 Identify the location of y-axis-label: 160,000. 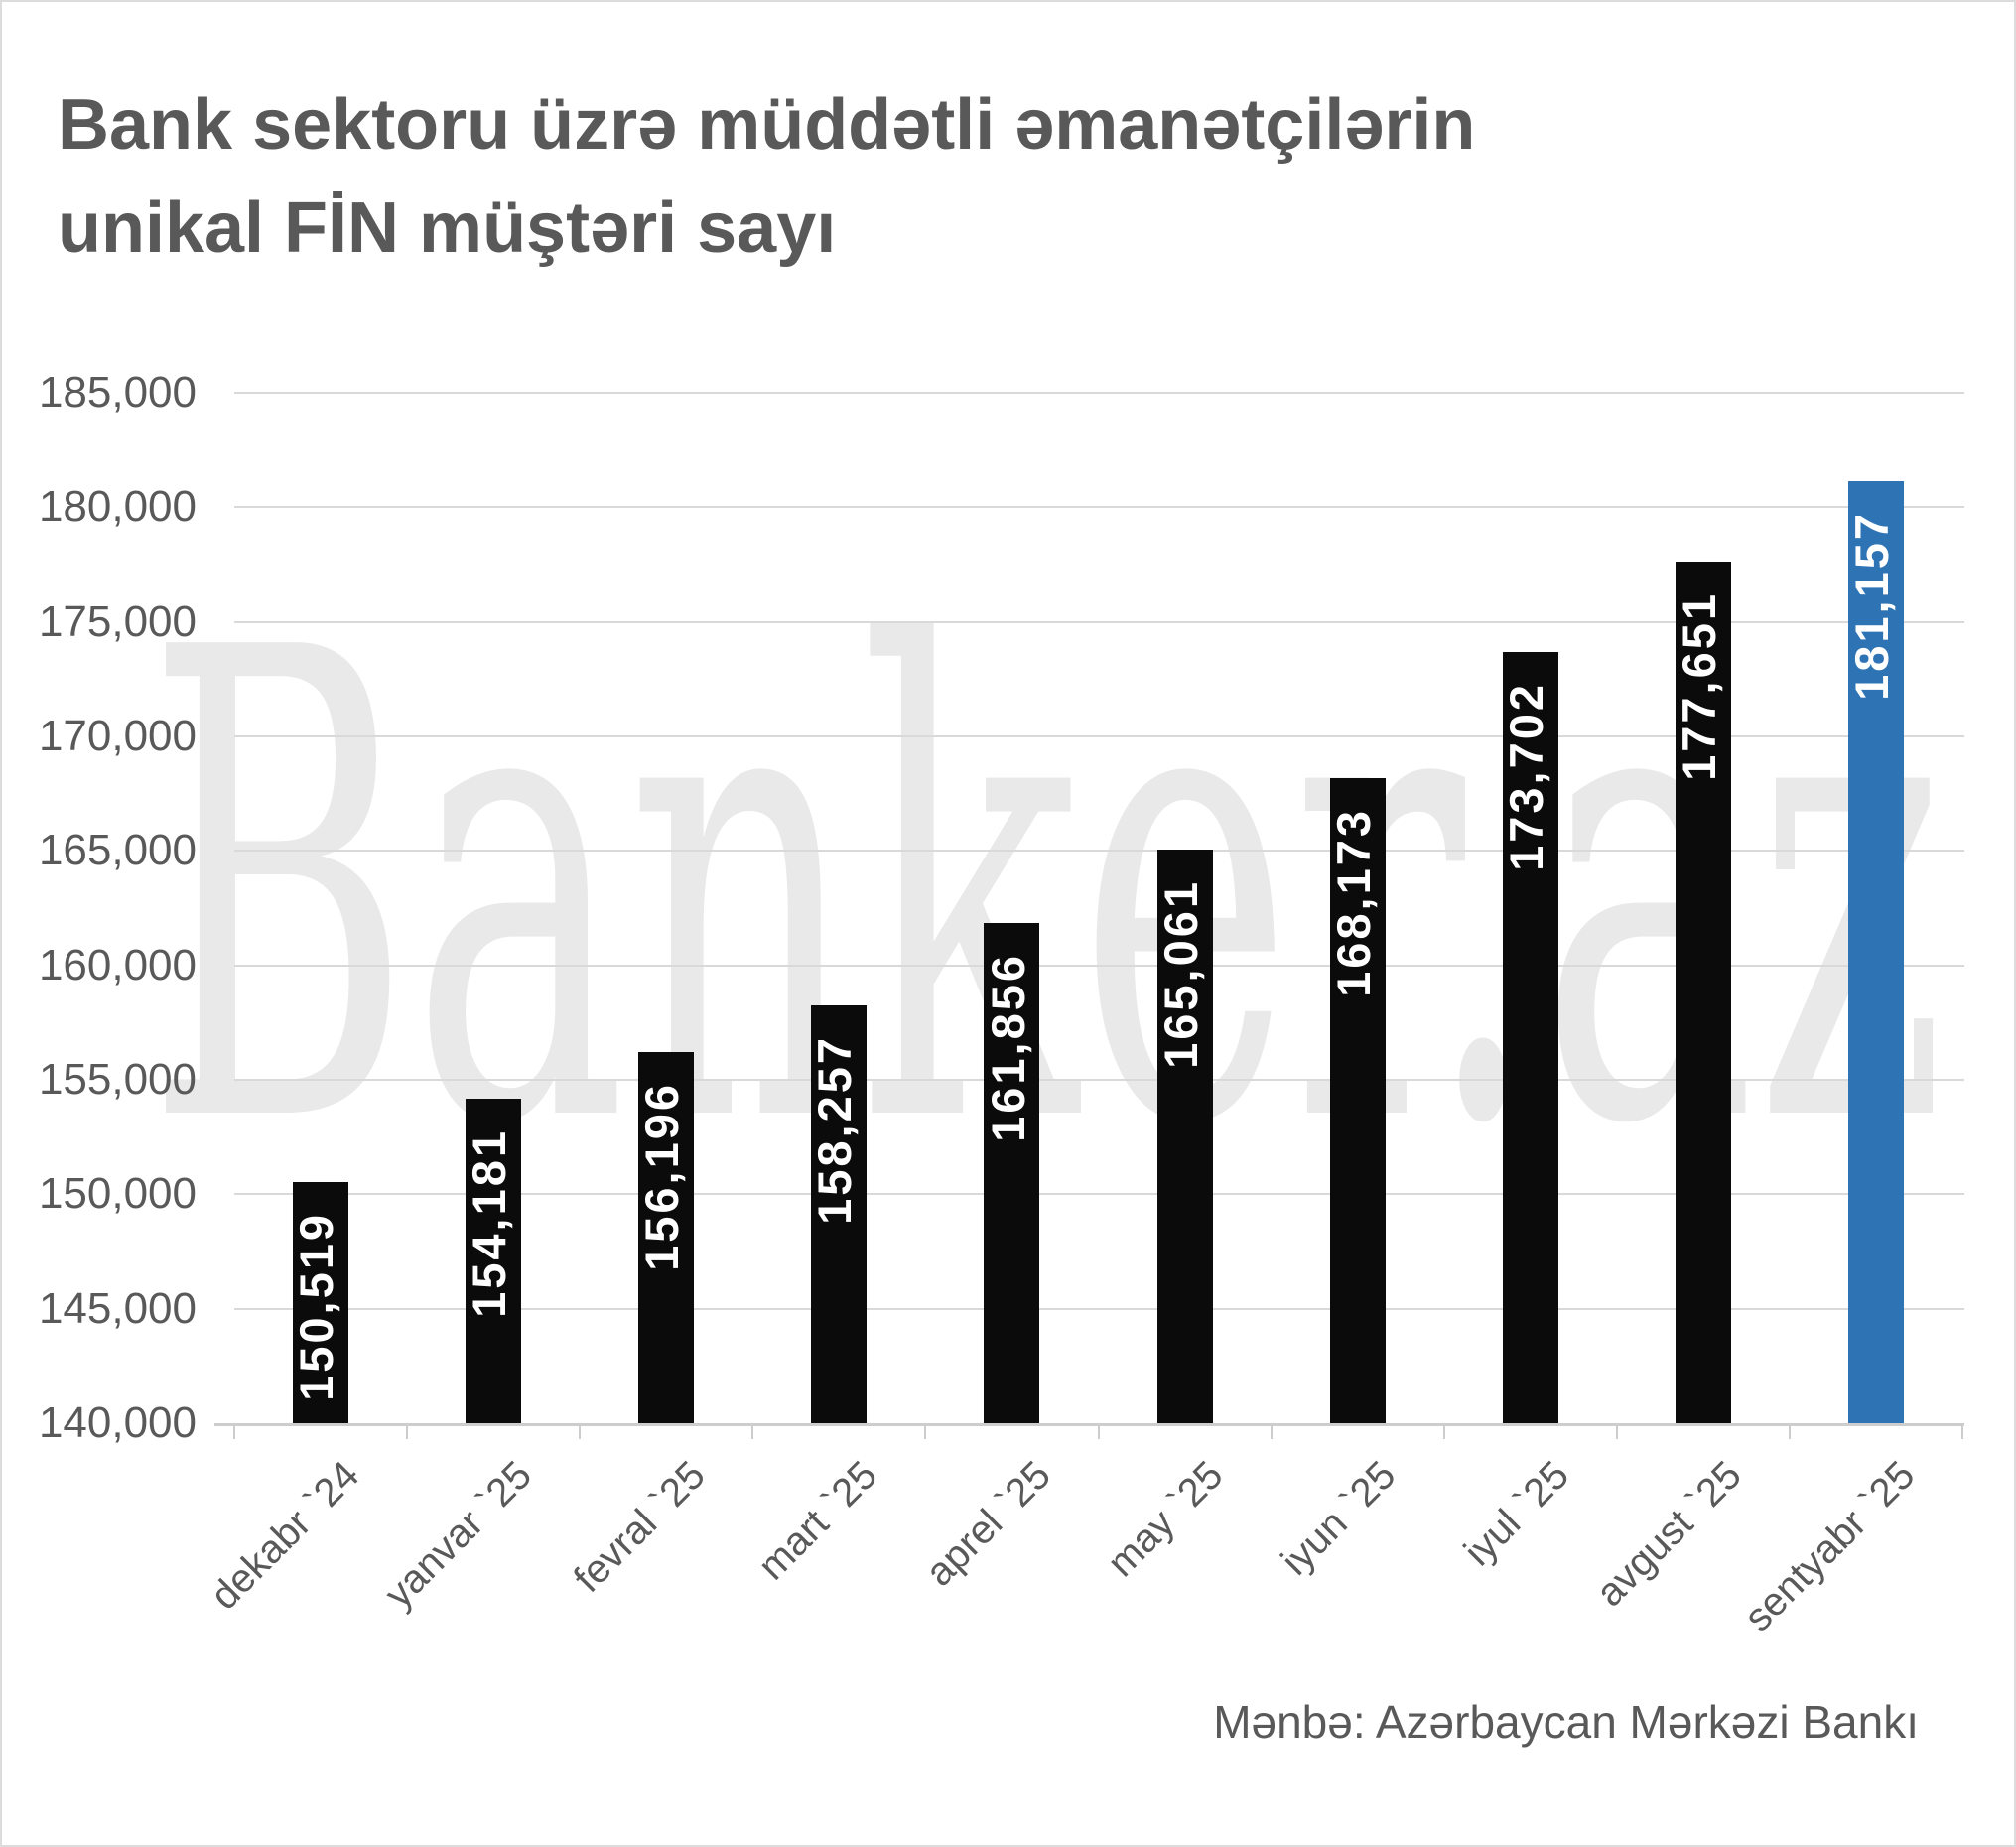
(118, 965).